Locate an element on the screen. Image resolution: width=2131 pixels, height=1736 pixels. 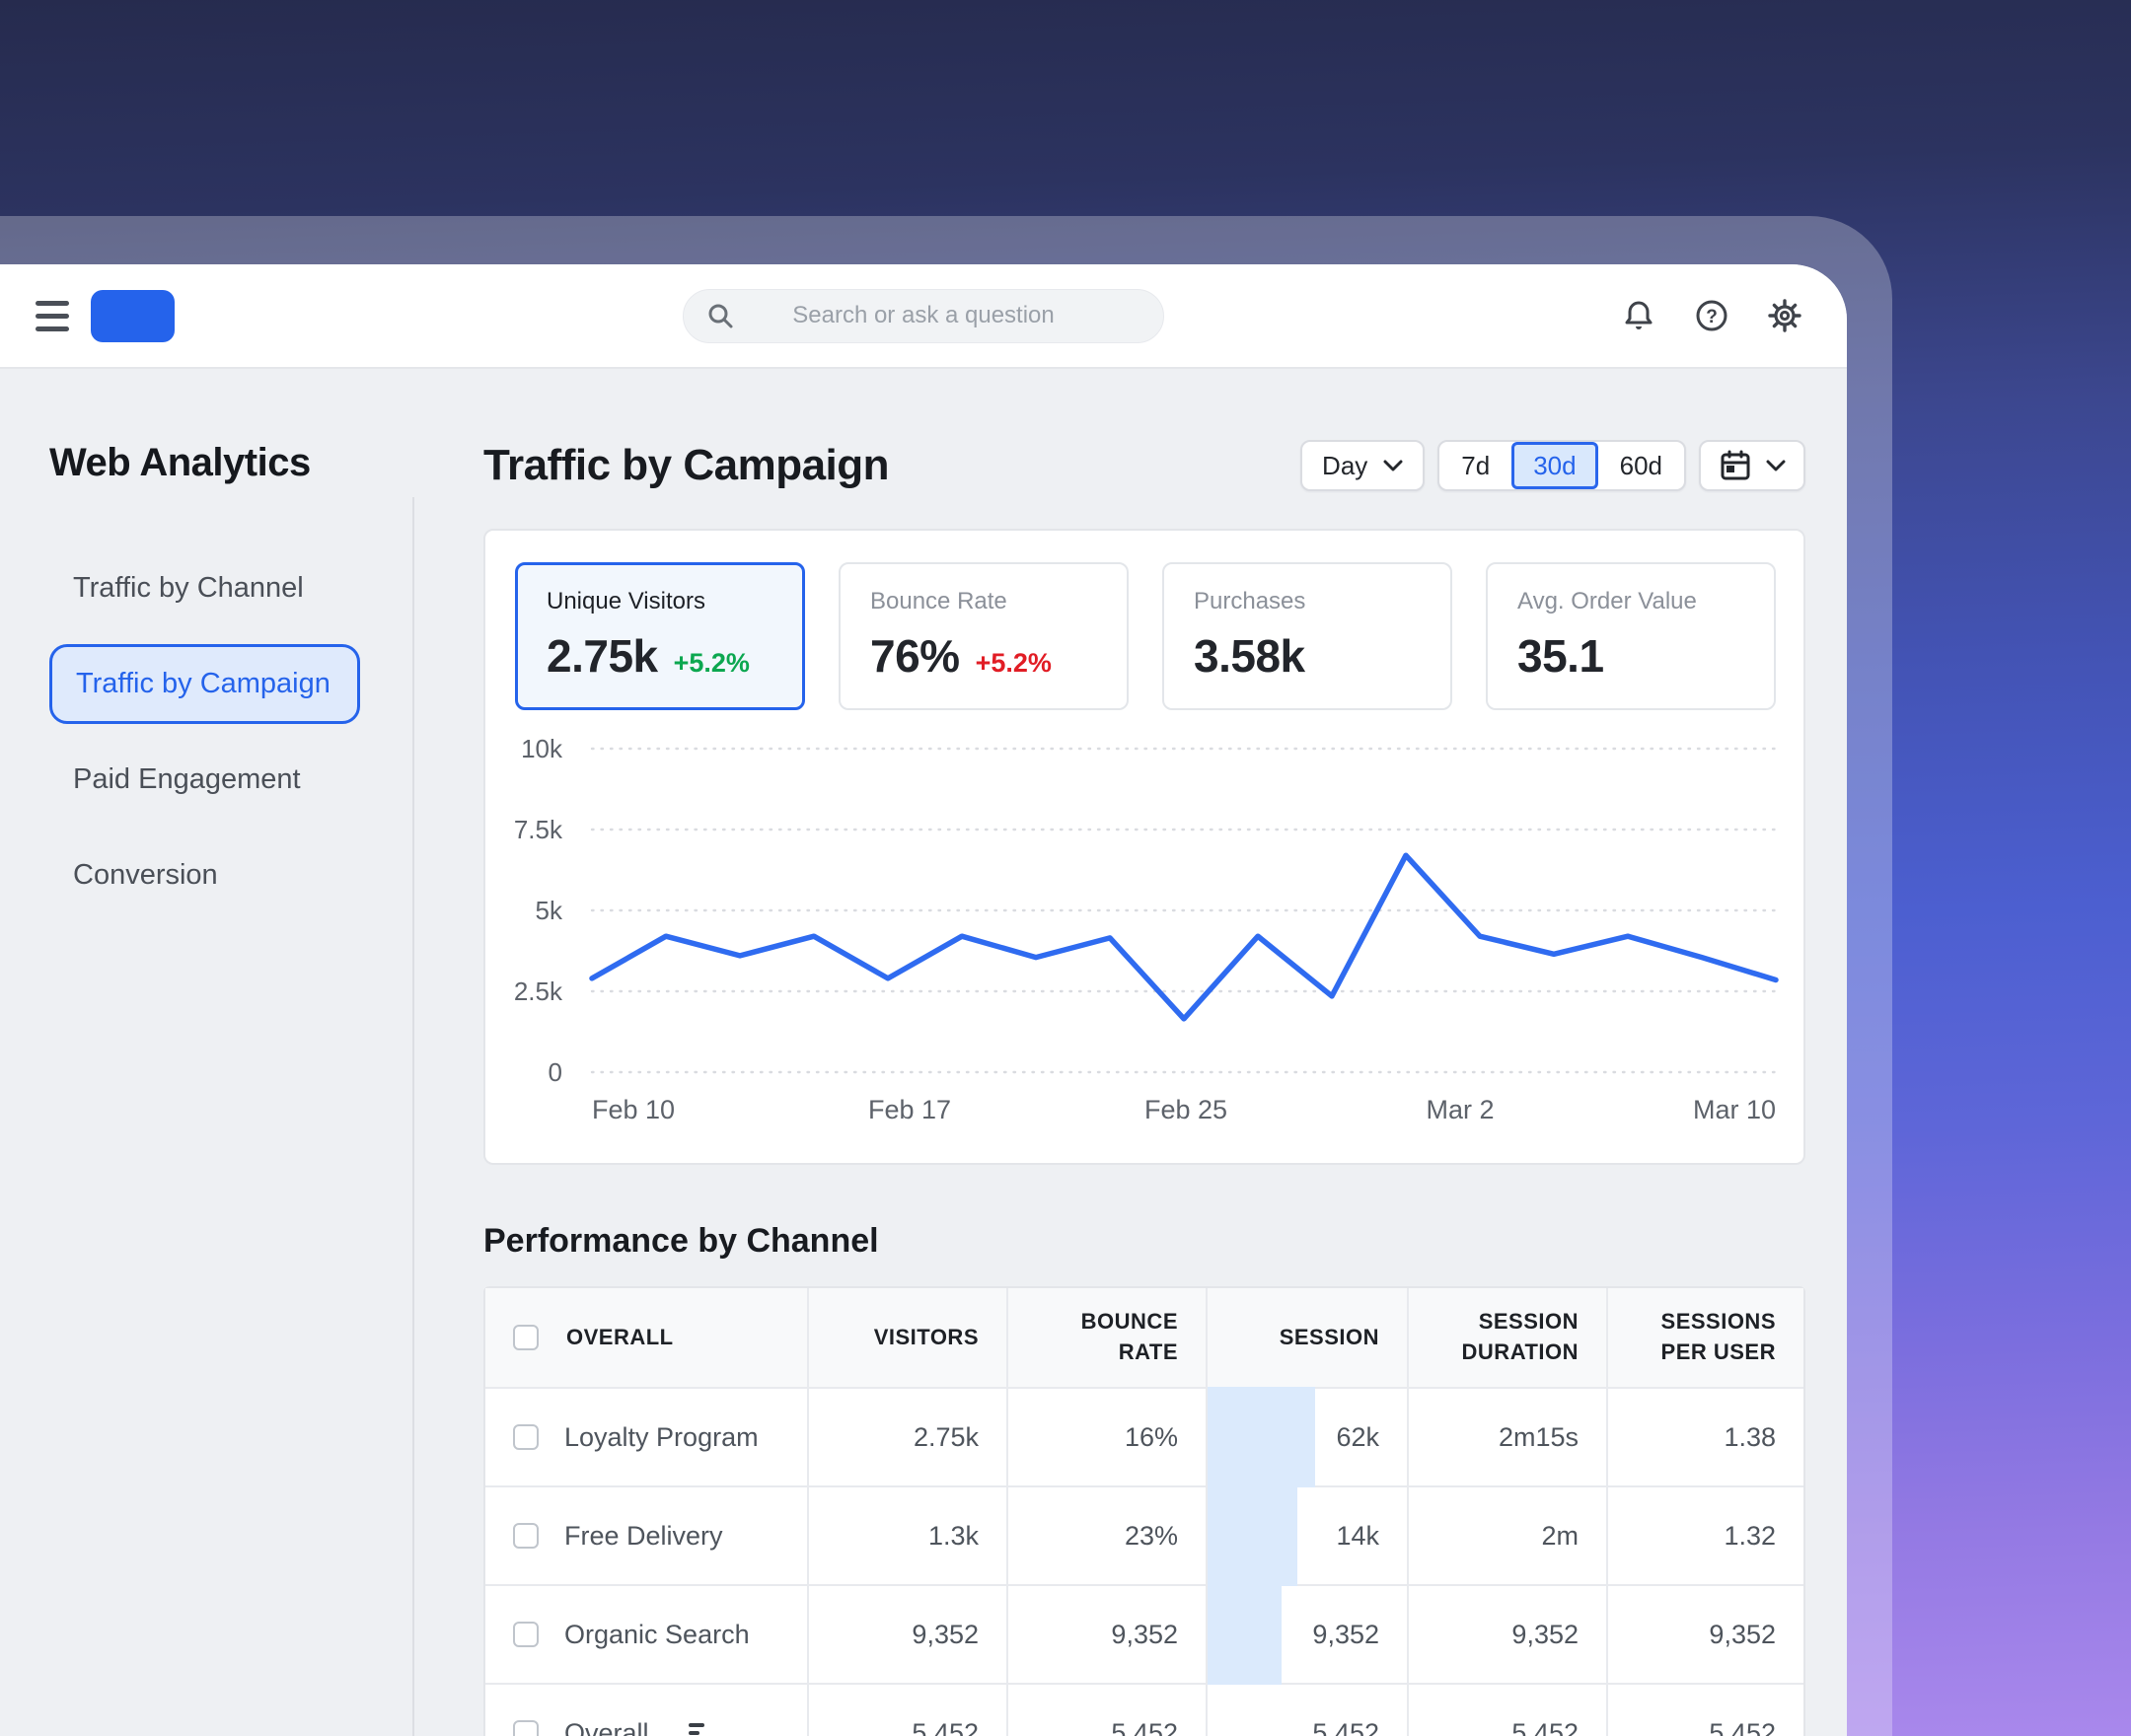
channel-name: Organic Search is located at coordinates (657, 1634).